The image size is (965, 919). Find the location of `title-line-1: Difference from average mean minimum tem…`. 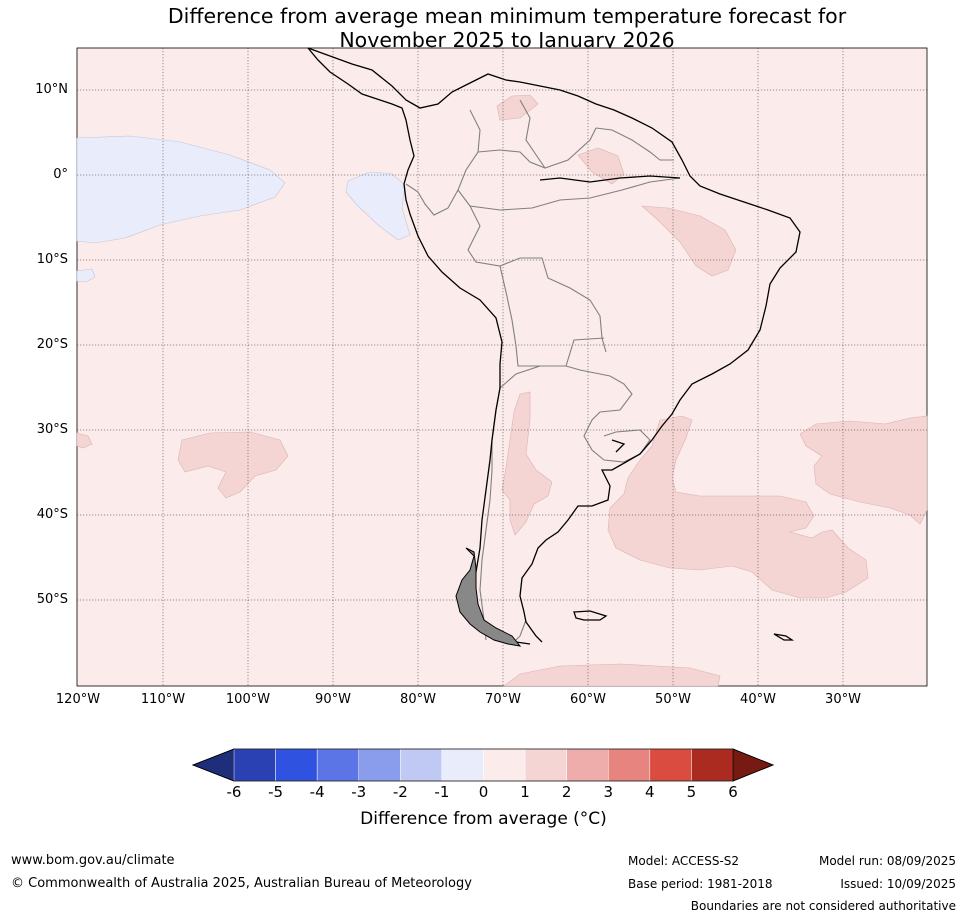

title-line-1: Difference from average mean minimum tem… is located at coordinates (507, 16).